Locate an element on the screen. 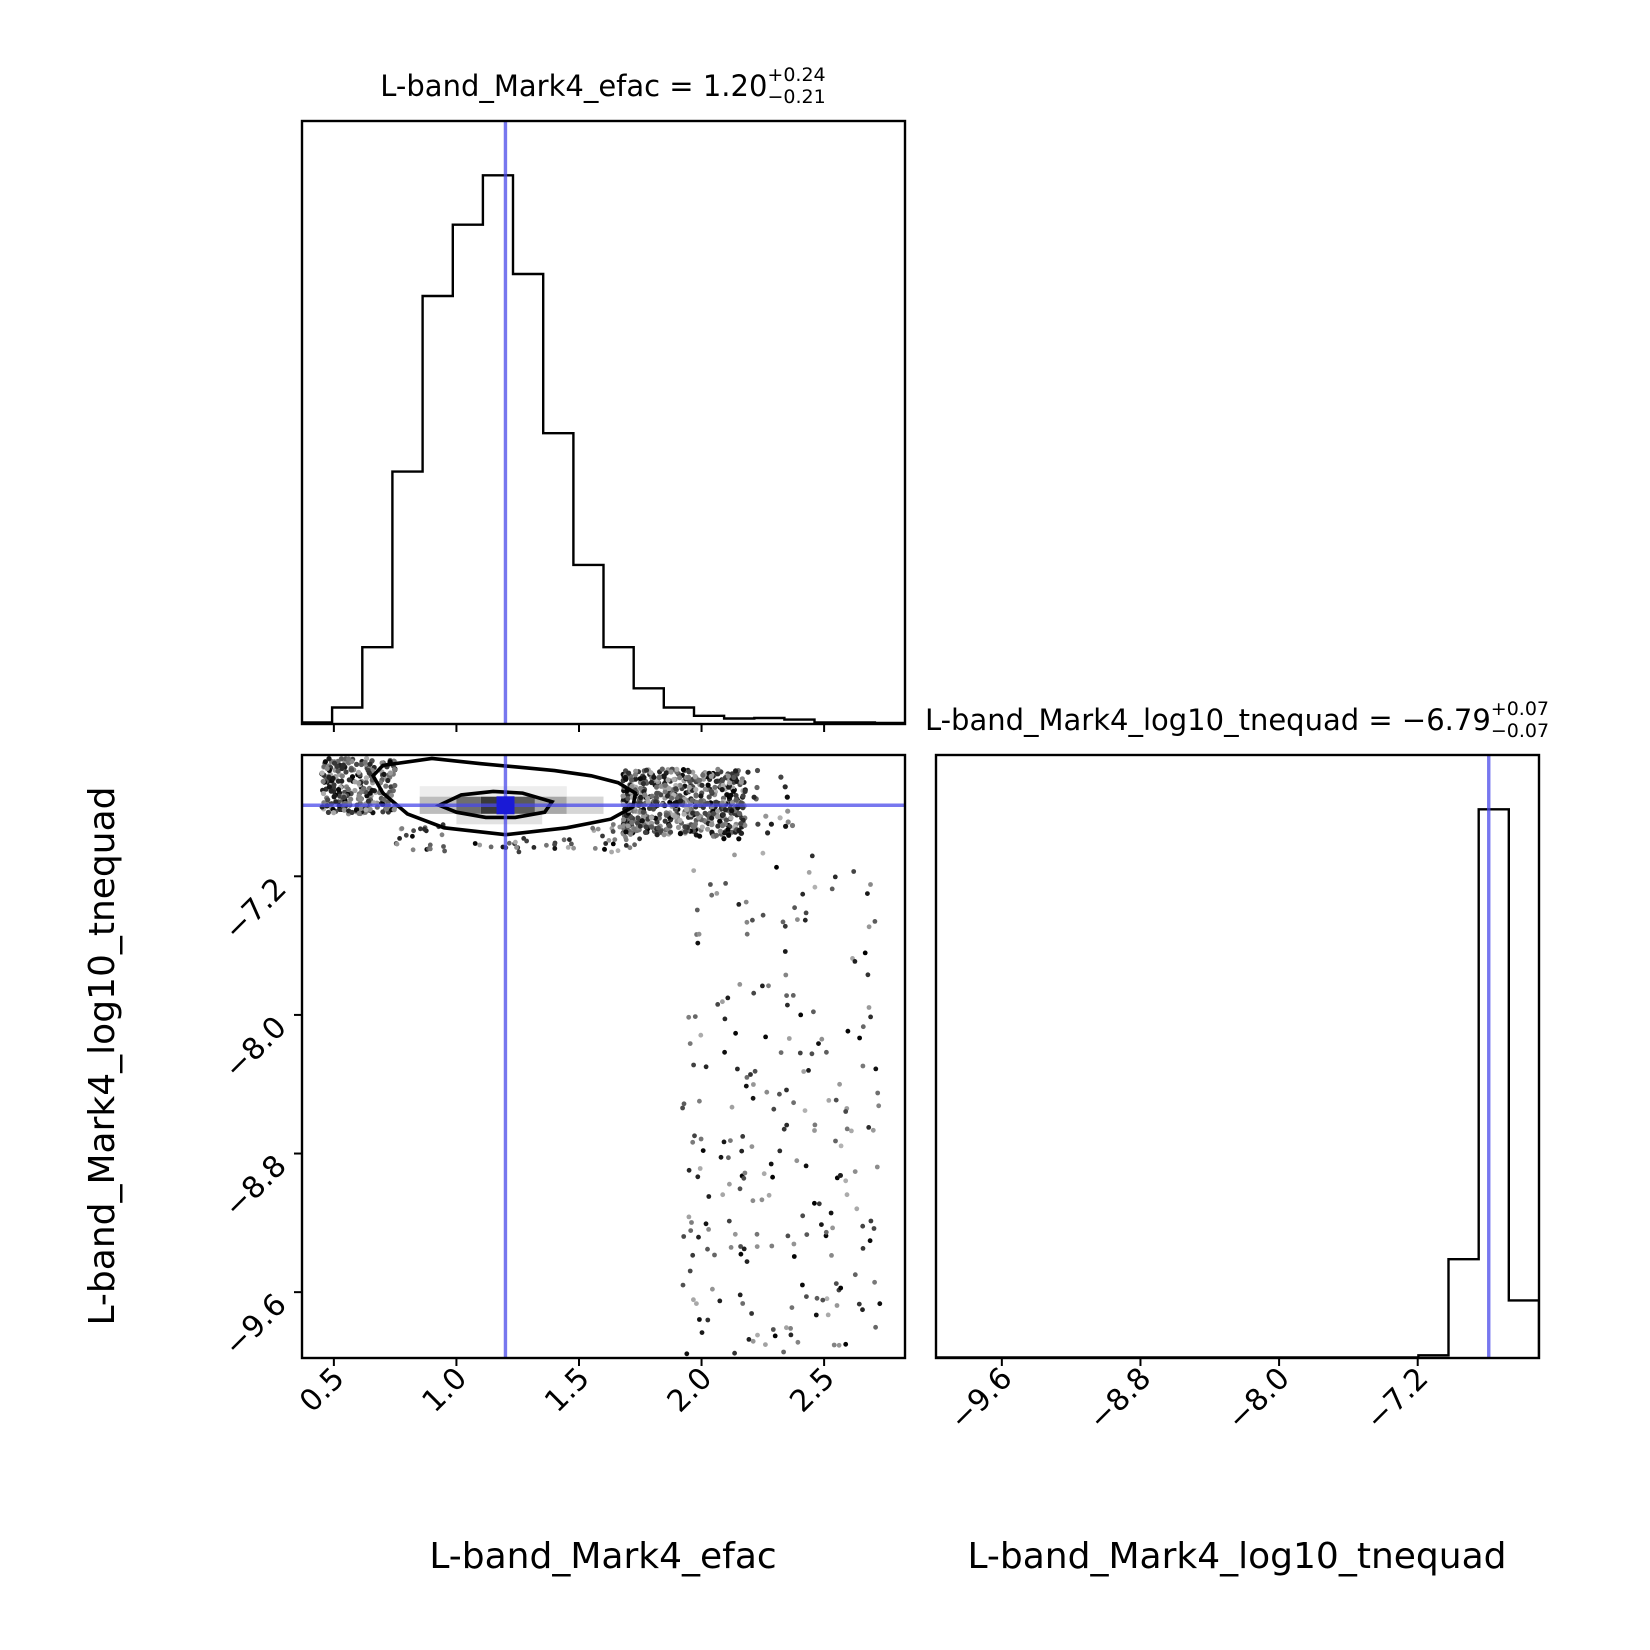 The height and width of the screenshot is (1650, 1650). title-tnequad-label: L-band_Mark4_log10_tnequad is located at coordinates (1142, 720).